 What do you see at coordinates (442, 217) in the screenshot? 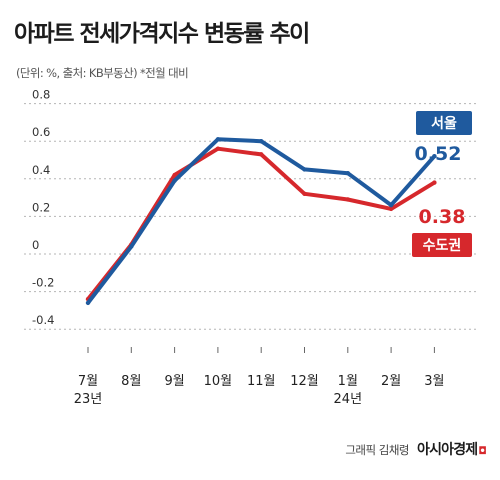
I see `end-value-metro: 0.38` at bounding box center [442, 217].